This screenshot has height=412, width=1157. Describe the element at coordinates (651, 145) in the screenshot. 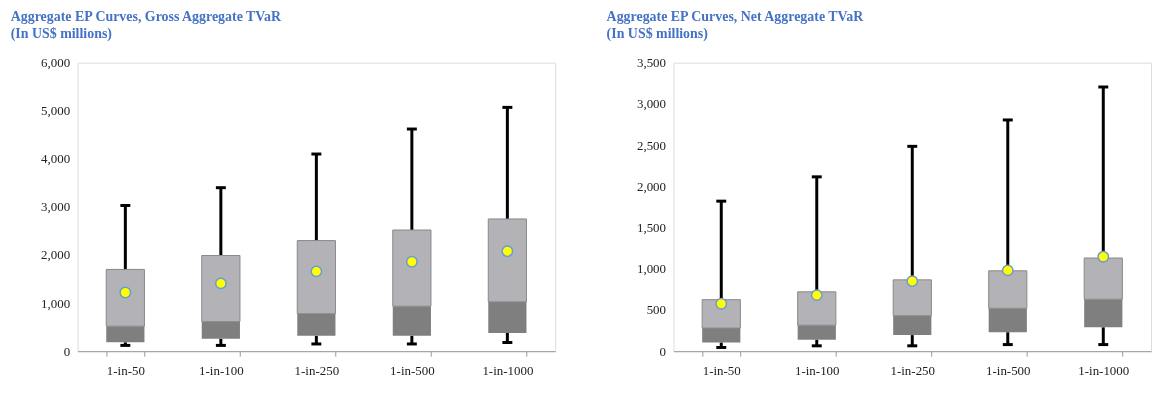

I see `y-tick-label: 2,500` at that location.